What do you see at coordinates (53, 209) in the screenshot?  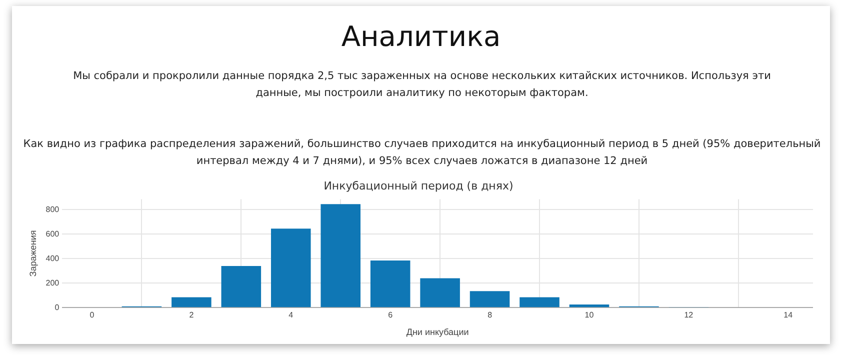 I see `y-tick-label: 800` at bounding box center [53, 209].